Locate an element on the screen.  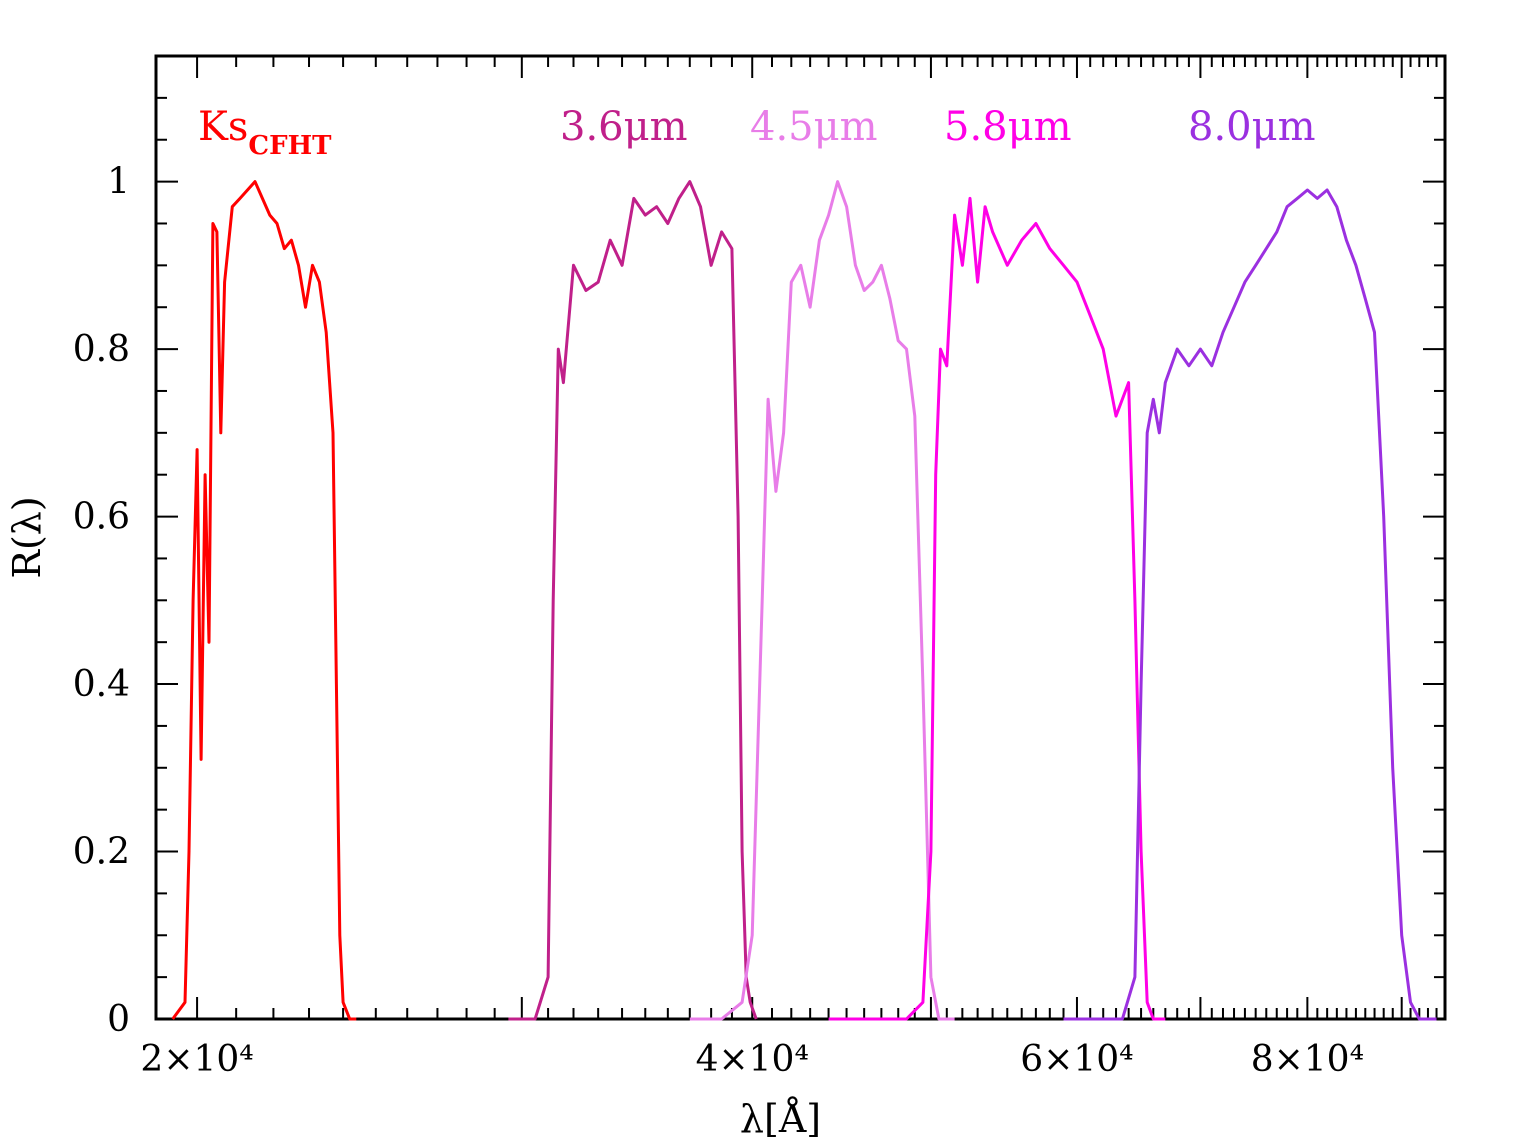
band-labels: KsCFHT 3.6μm 4.5μm 5.8μm 8.0μm is located at coordinates (757, 132).